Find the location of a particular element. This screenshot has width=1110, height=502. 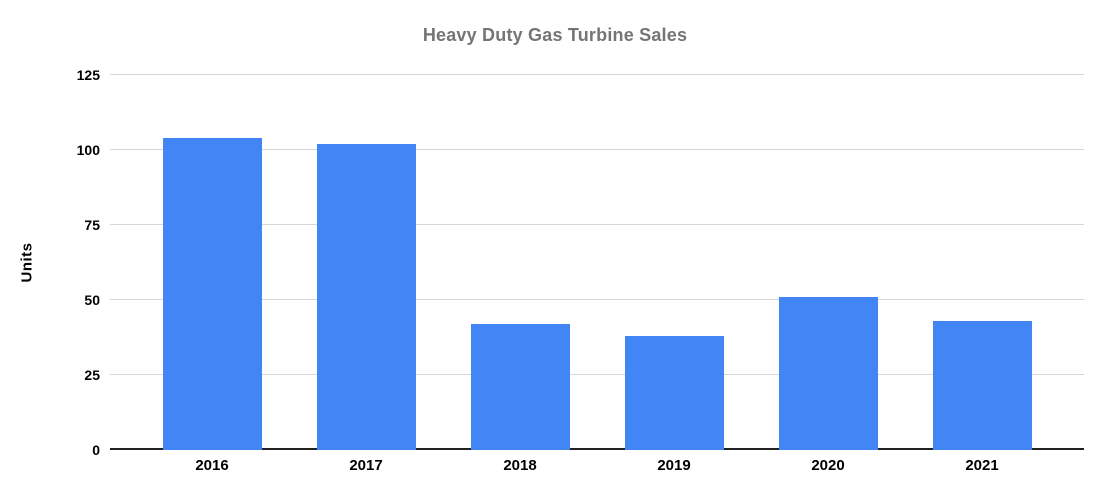

x-axis-label-2020: 2020 is located at coordinates (828, 465).